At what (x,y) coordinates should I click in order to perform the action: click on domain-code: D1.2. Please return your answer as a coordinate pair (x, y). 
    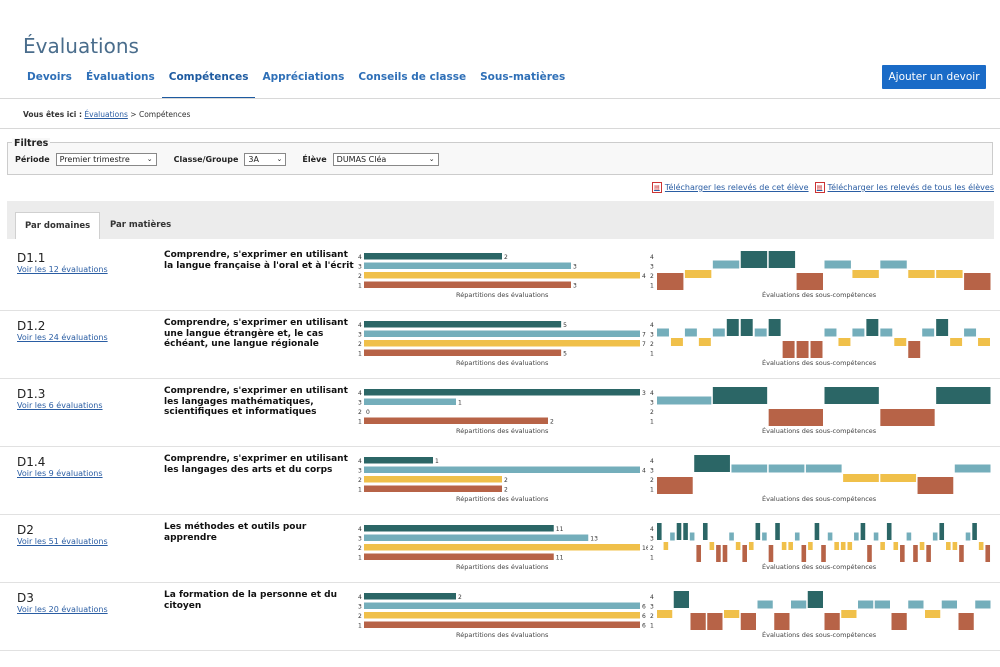
    Looking at the image, I should click on (31, 326).